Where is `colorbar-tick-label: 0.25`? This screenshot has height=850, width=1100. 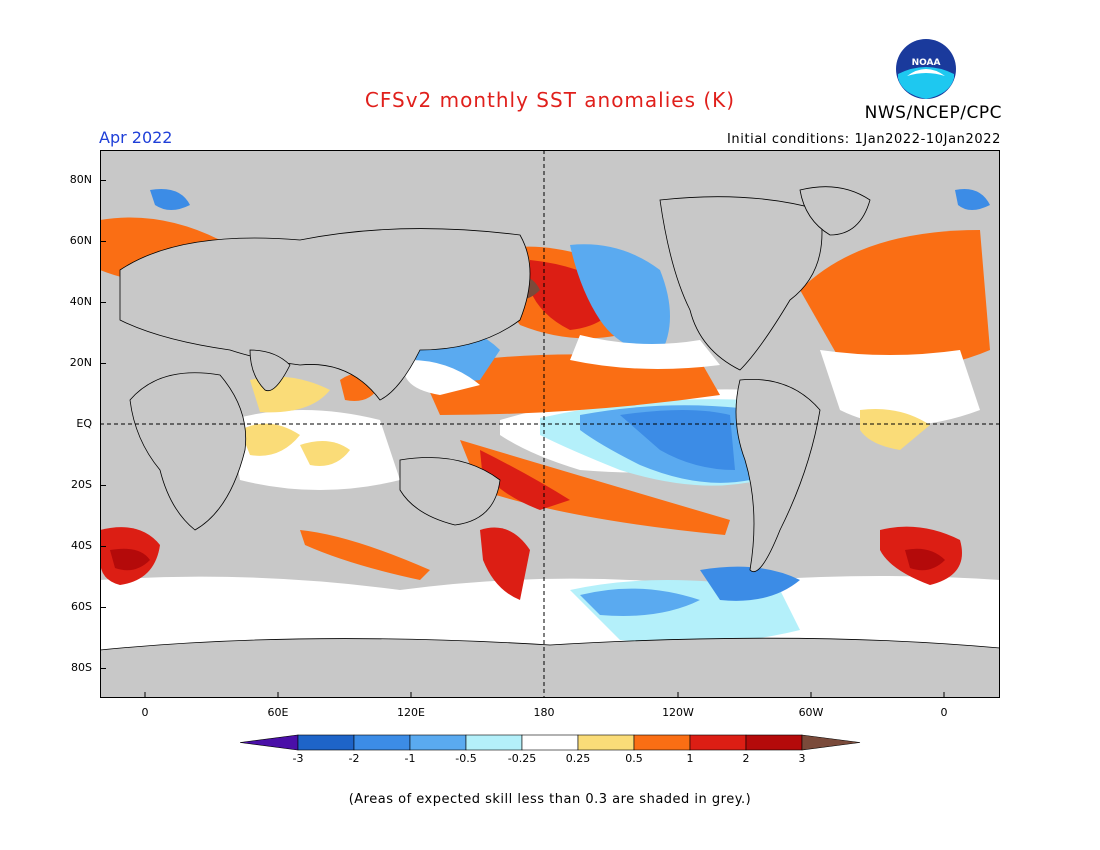
colorbar-tick-label: 0.25 is located at coordinates (578, 758).